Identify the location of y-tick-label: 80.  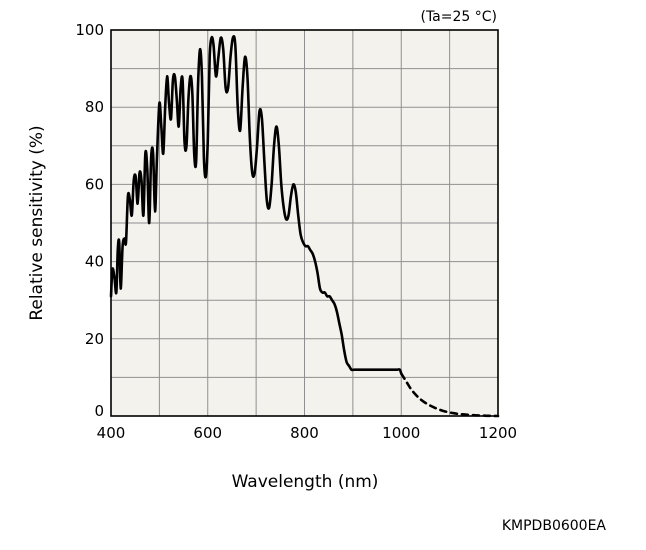
(94, 107).